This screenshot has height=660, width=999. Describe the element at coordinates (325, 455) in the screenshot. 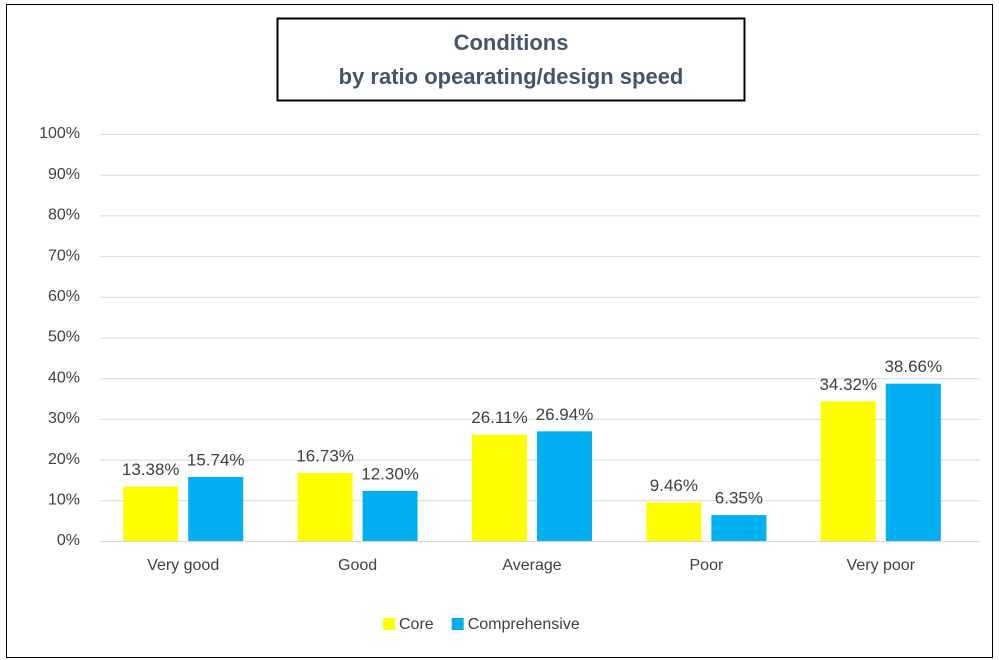

I see `value-label: 16.73%` at that location.